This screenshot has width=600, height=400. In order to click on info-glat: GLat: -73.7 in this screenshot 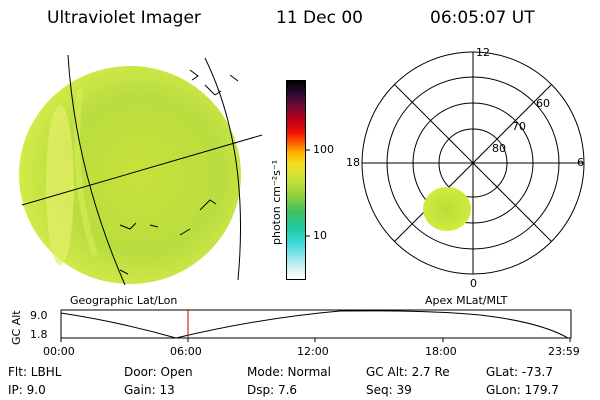, I will do `click(519, 372)`.